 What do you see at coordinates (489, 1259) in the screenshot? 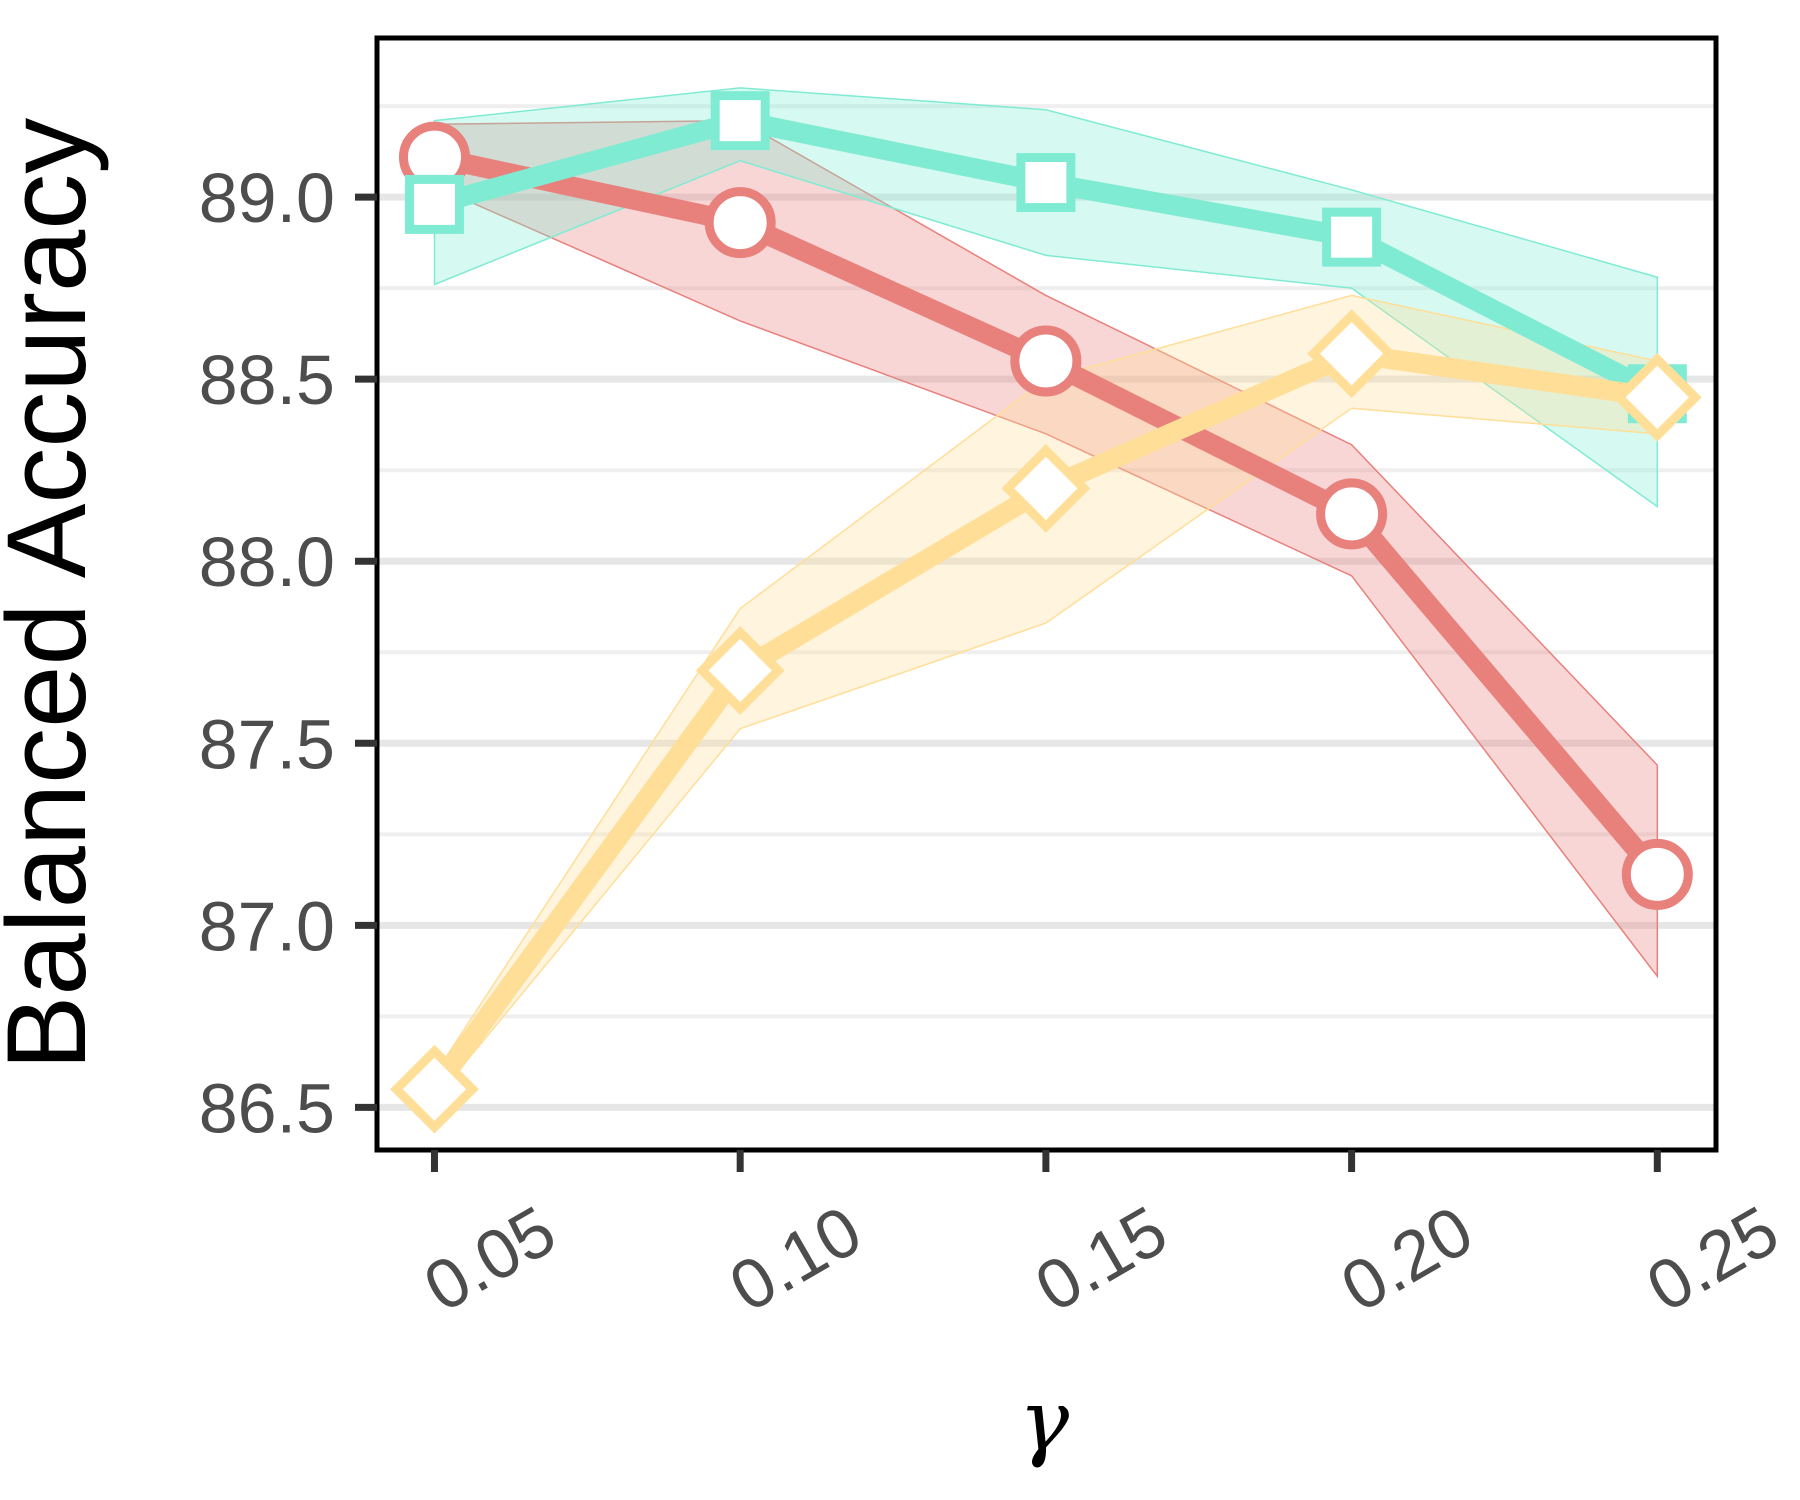
I see `x-tick-label: 0.05` at bounding box center [489, 1259].